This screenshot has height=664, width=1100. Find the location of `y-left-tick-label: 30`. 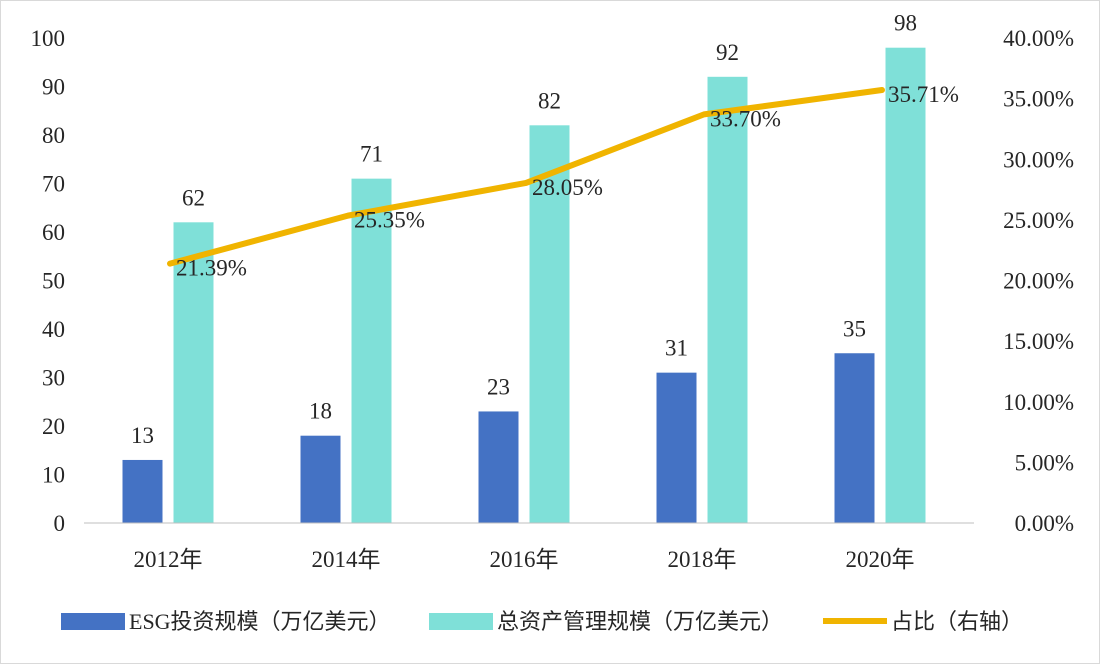

y-left-tick-label: 30 is located at coordinates (53, 378).